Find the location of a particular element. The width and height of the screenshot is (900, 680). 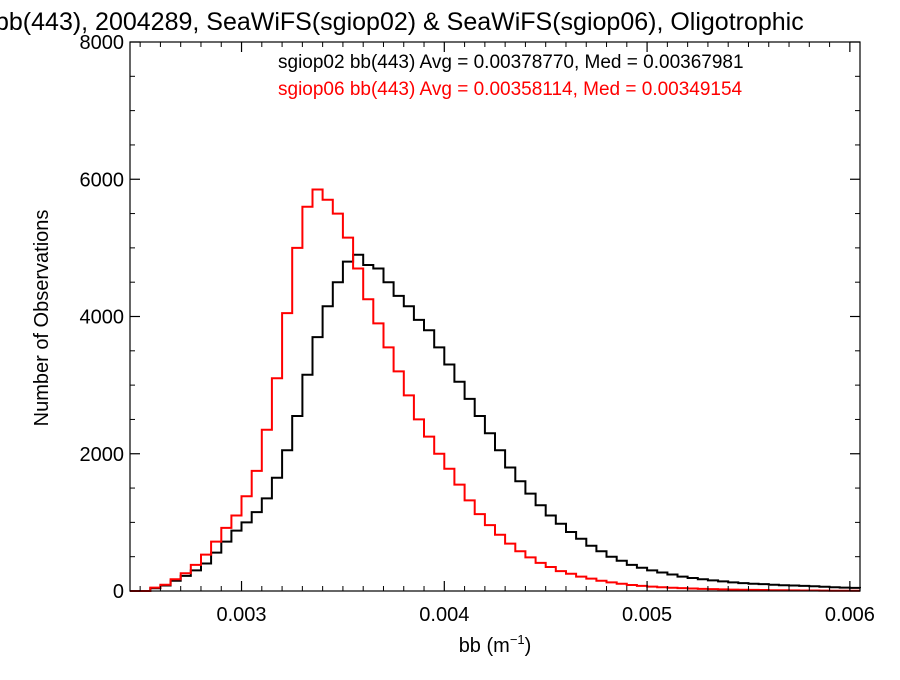

x-tick-label: 0.005 is located at coordinates (647, 615).